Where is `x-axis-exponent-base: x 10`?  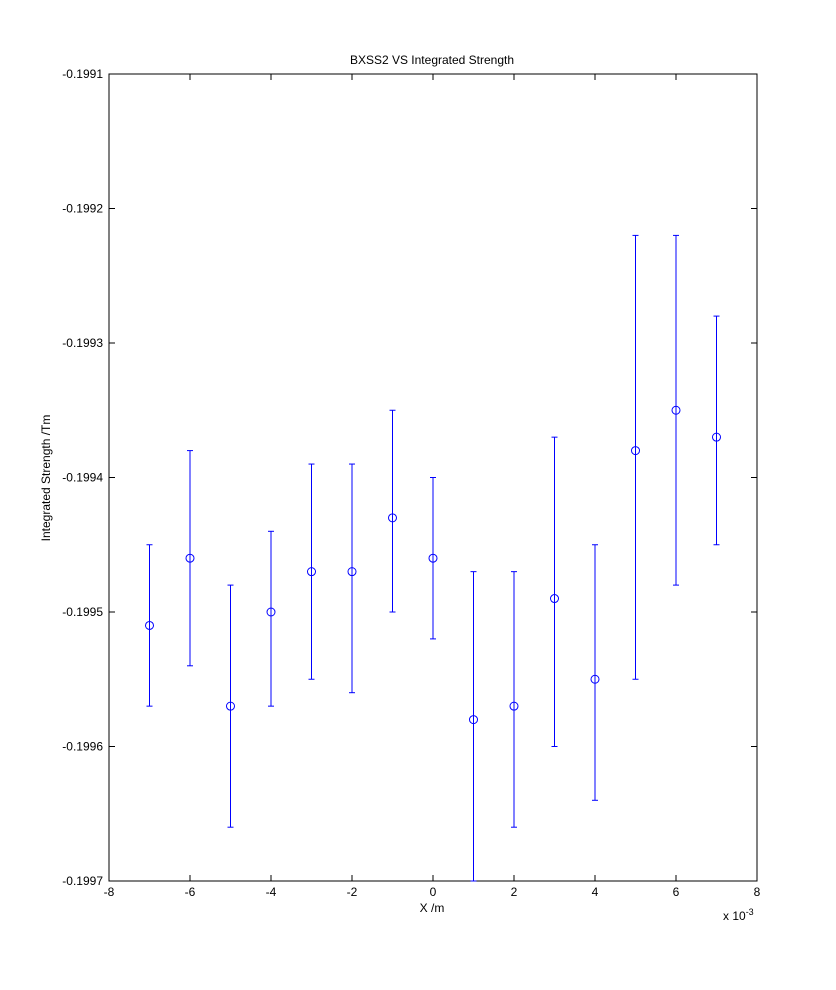 x-axis-exponent-base: x 10 is located at coordinates (734, 916).